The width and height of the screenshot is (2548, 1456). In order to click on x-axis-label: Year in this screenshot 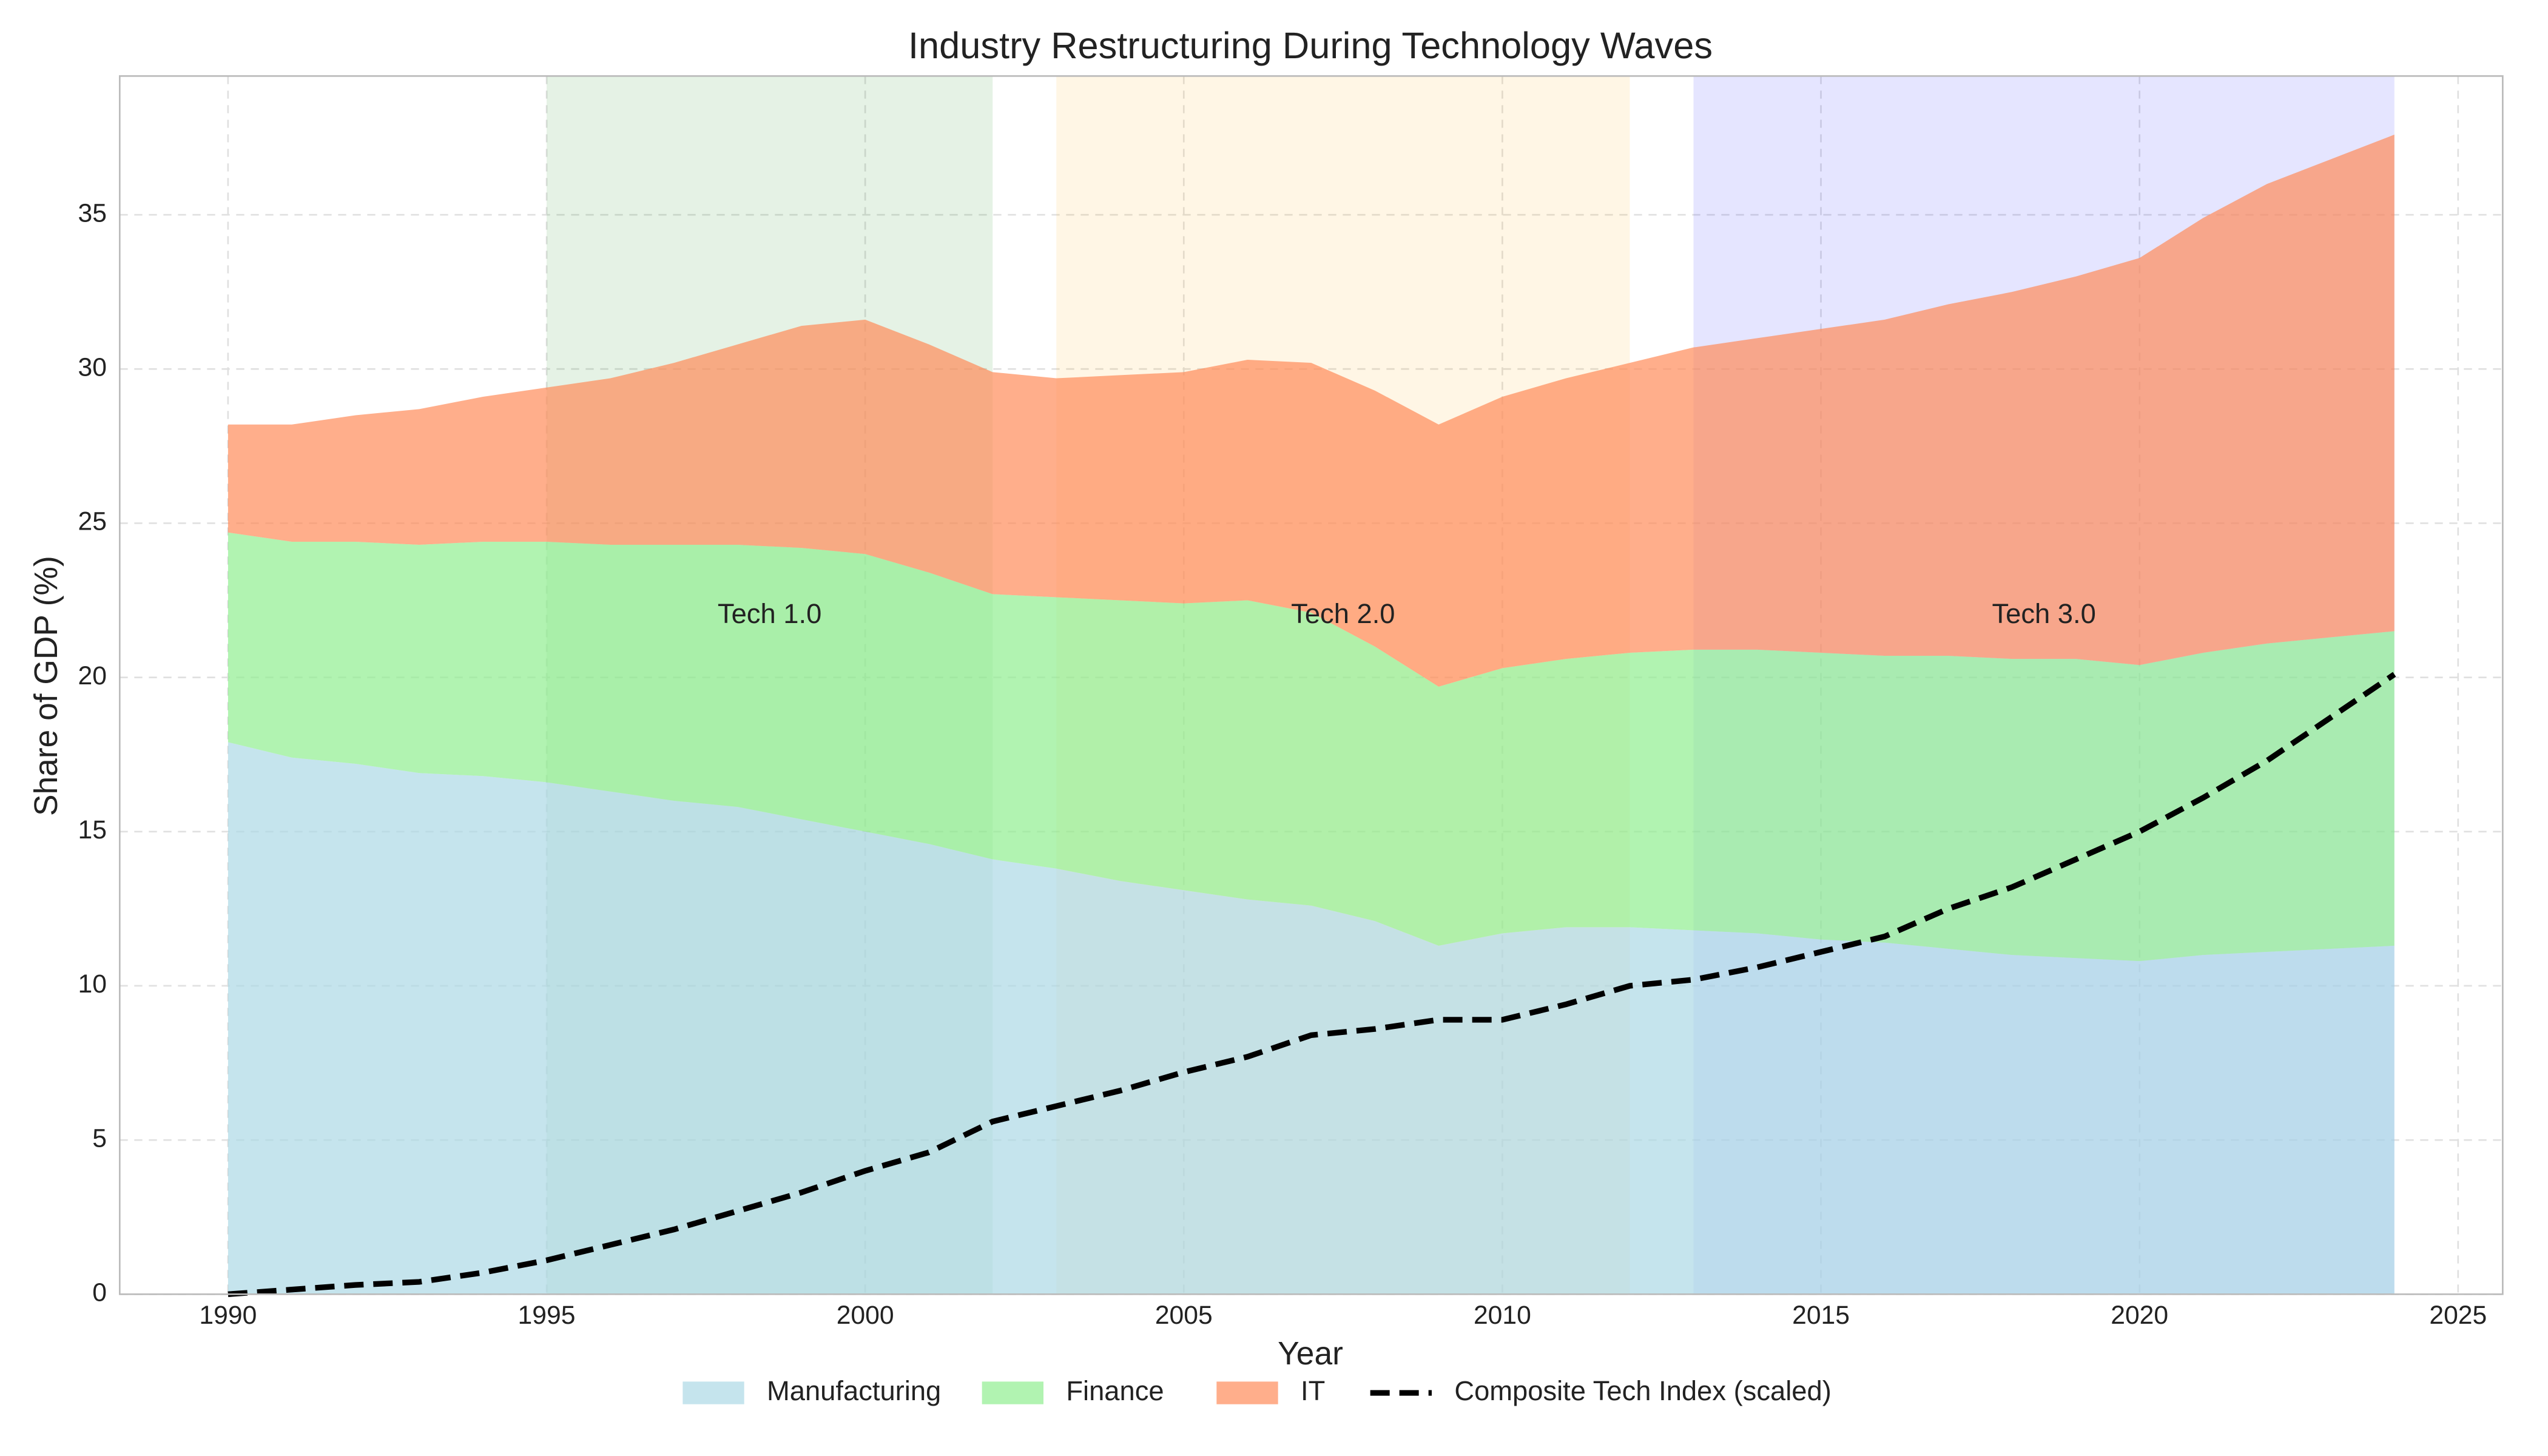, I will do `click(1310, 1354)`.